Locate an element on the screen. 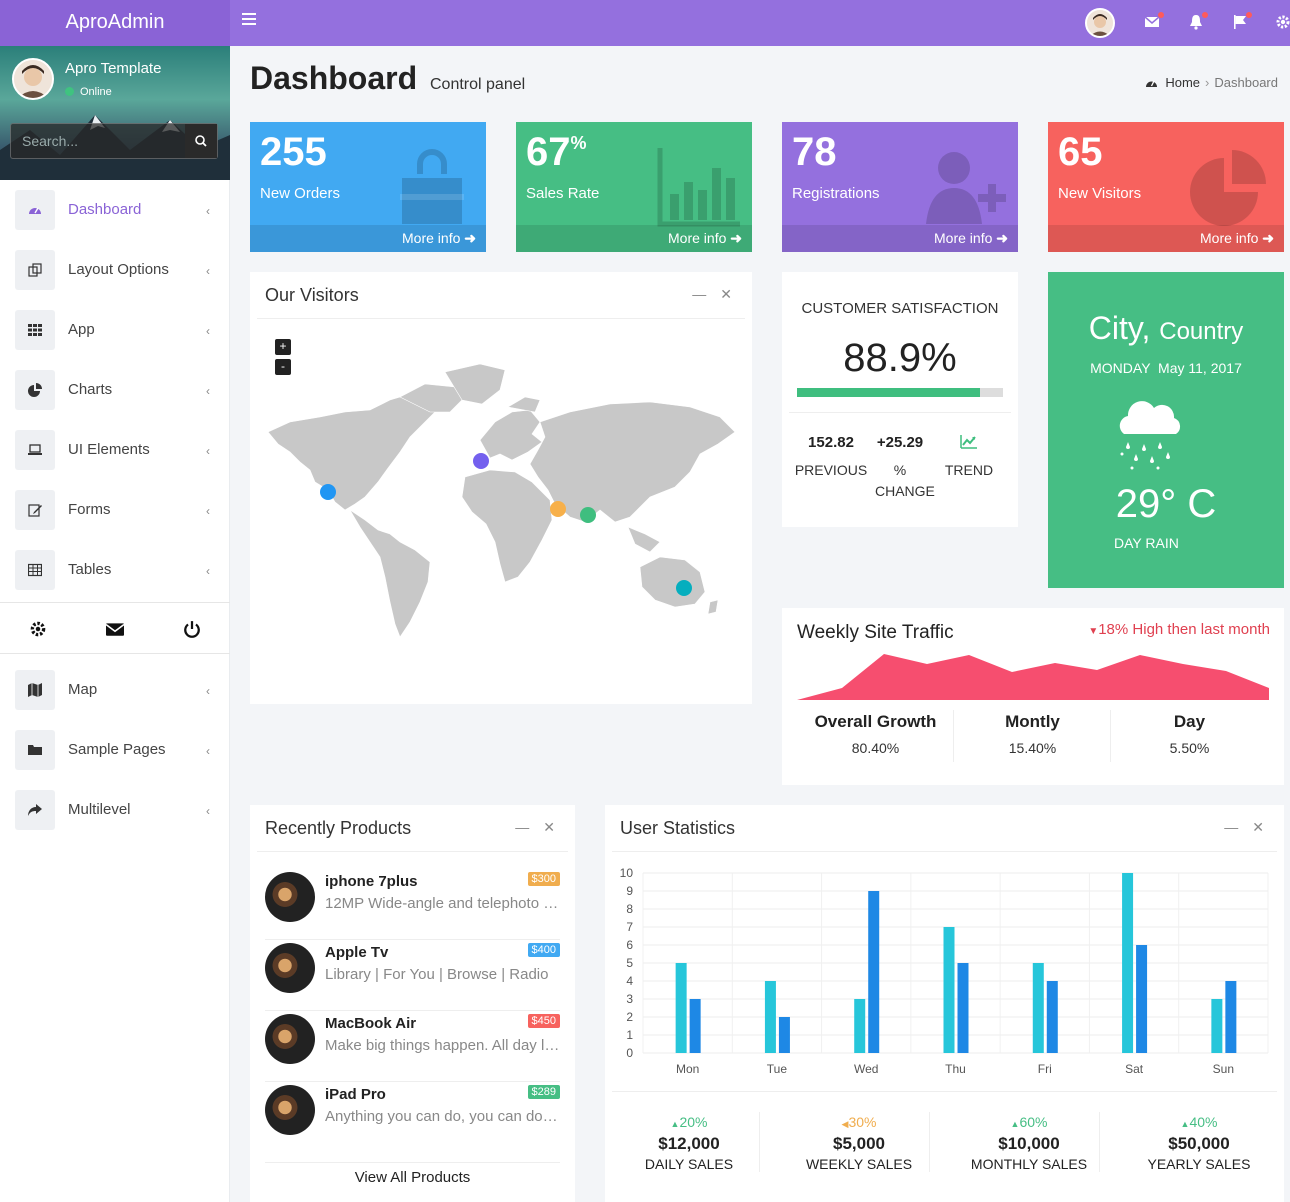 Image resolution: width=1290 pixels, height=1202 pixels. settings-gear-icon is located at coordinates (38, 629).